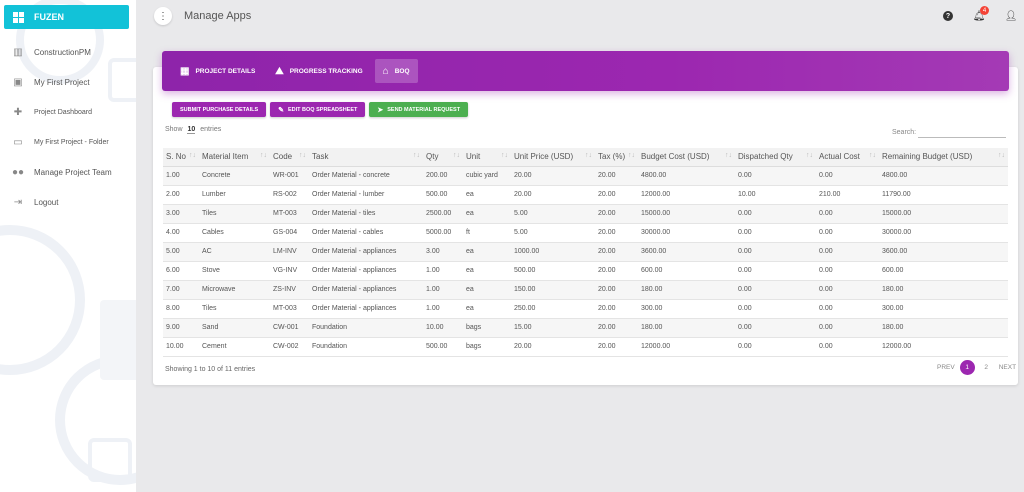 The image size is (1024, 492). What do you see at coordinates (443, 157) in the screenshot?
I see `column-header: Qty ↑↓` at bounding box center [443, 157].